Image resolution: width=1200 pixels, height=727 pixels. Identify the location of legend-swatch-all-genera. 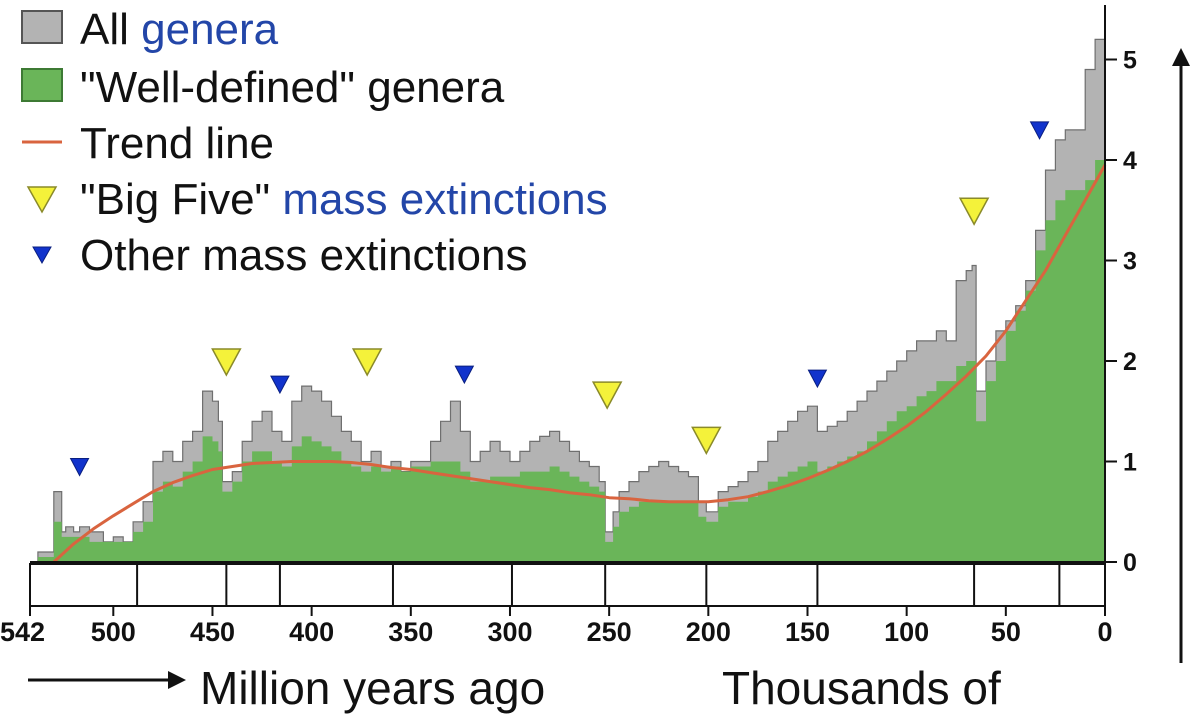
(42, 27).